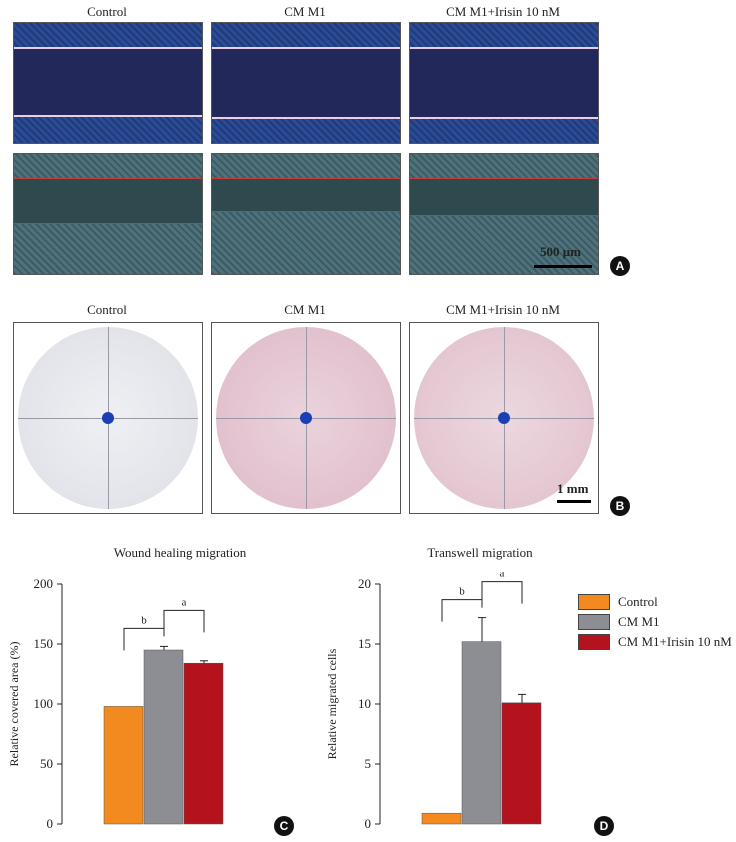  I want to click on panel-a-title-cm-m1: CM M1, so click(305, 11).